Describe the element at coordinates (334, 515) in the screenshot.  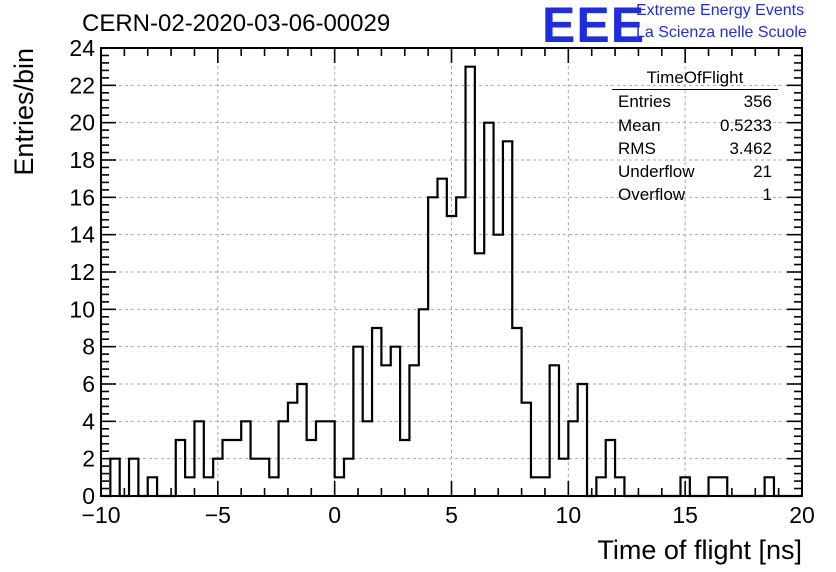
I see `x-tick-label: 0` at that location.